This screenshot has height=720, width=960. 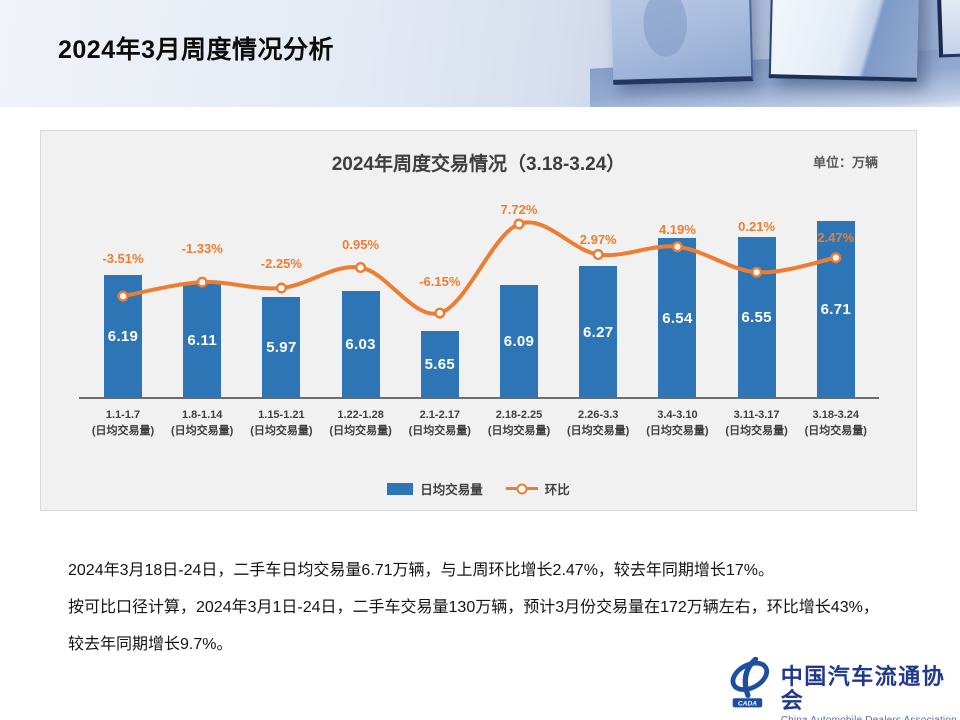 What do you see at coordinates (557, 490) in the screenshot?
I see `legend-line-label: 环比` at bounding box center [557, 490].